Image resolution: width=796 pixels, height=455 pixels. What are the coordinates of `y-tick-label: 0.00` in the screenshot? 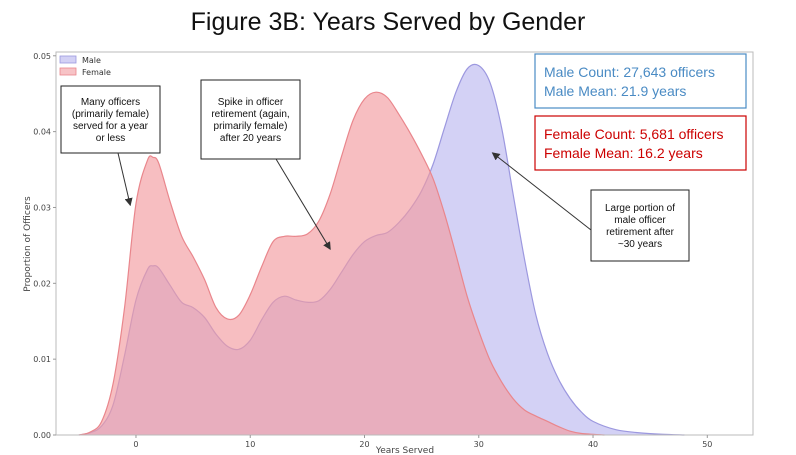 It's located at (42, 435).